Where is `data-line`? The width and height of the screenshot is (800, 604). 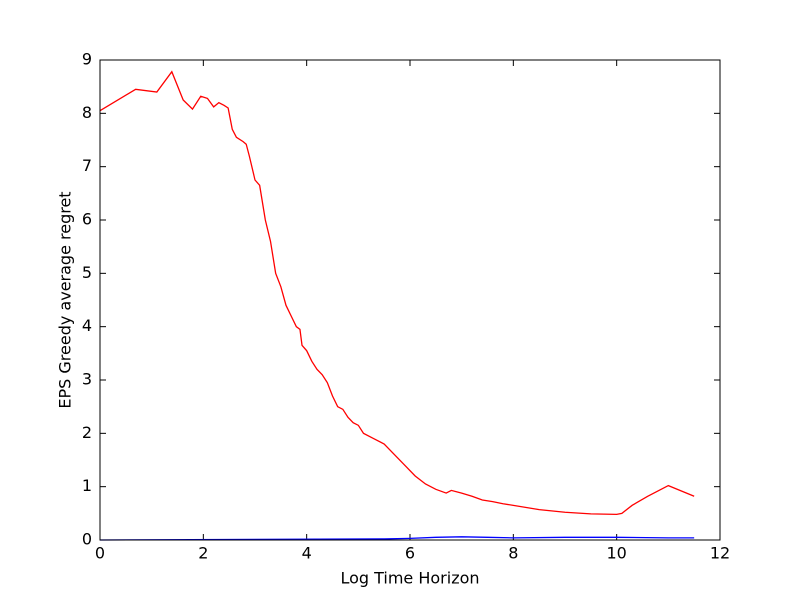
data-line is located at coordinates (397, 538).